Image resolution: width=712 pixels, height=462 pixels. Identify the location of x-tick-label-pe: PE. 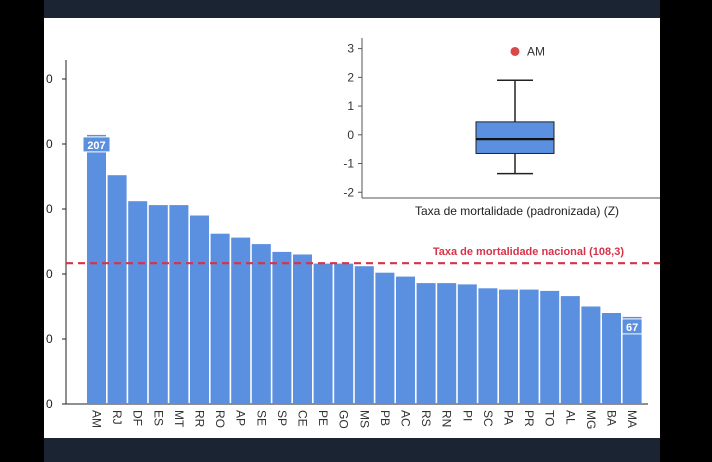
(323, 418).